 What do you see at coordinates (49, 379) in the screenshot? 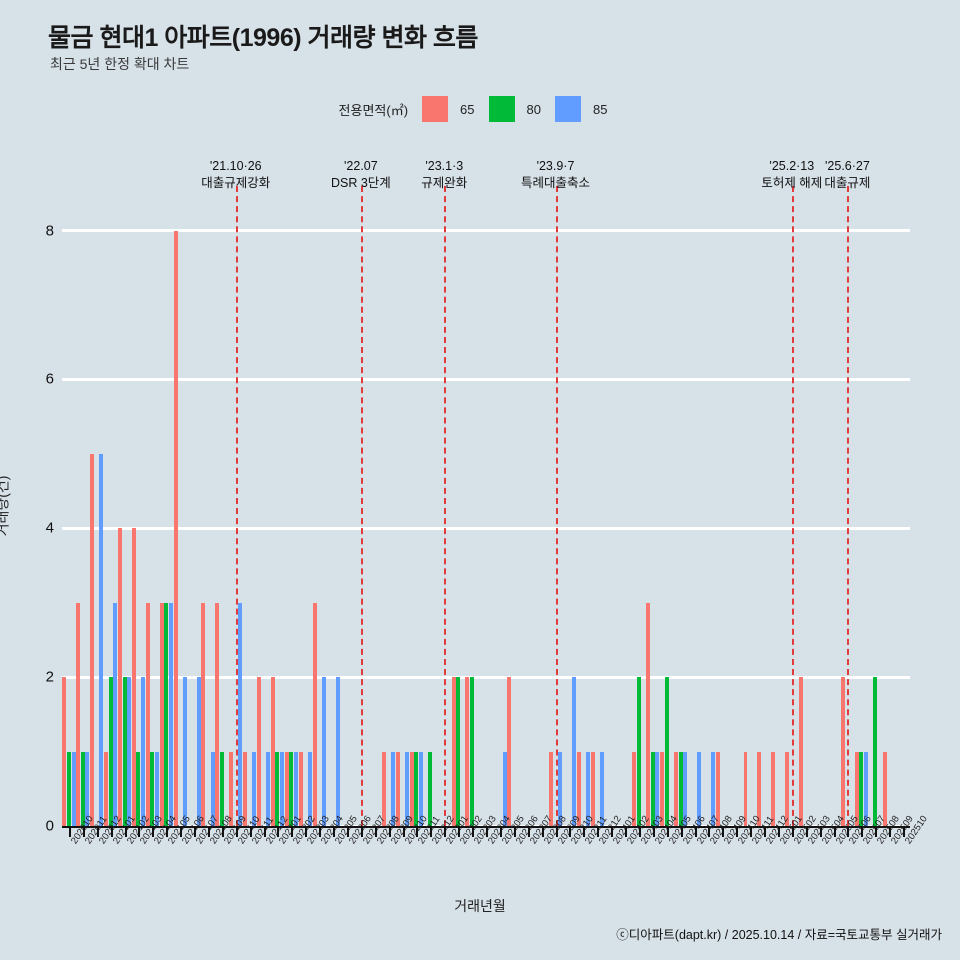
I see `y-tick-label-6: 6` at bounding box center [49, 379].